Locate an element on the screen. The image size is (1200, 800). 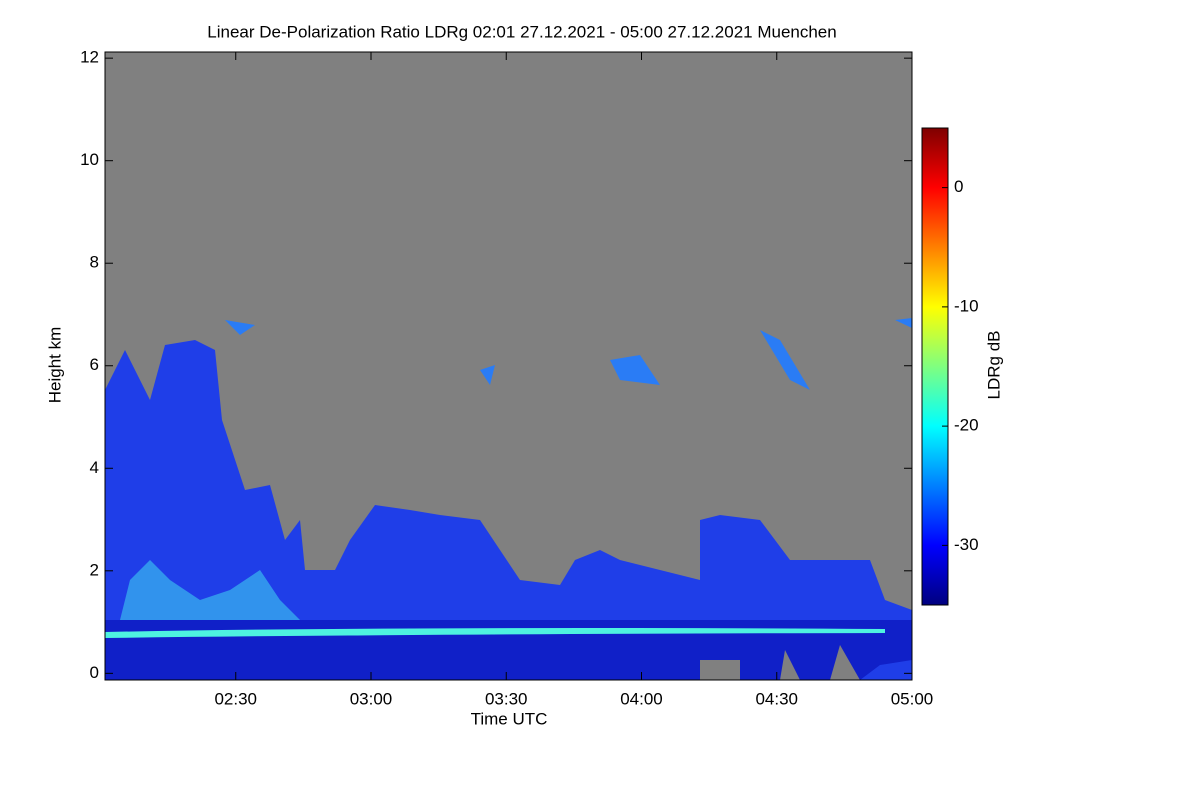
x-axis-label: Time UTC is located at coordinates (509, 718).